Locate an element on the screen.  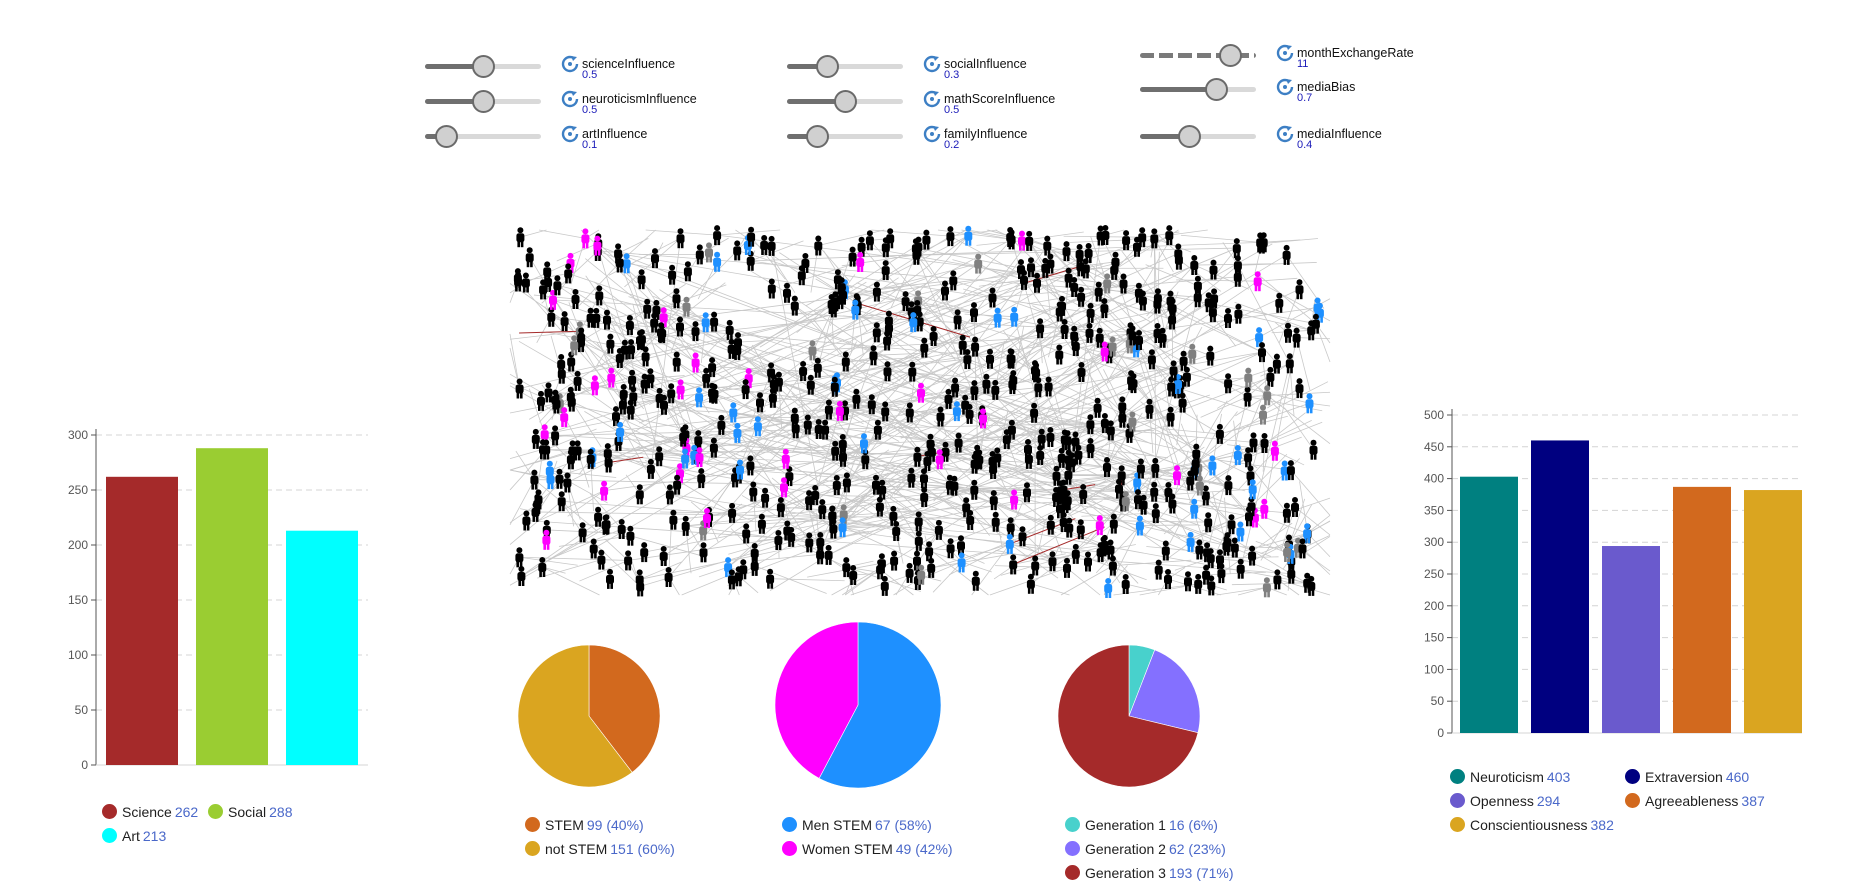
slider-handle is located at coordinates (1217, 89).